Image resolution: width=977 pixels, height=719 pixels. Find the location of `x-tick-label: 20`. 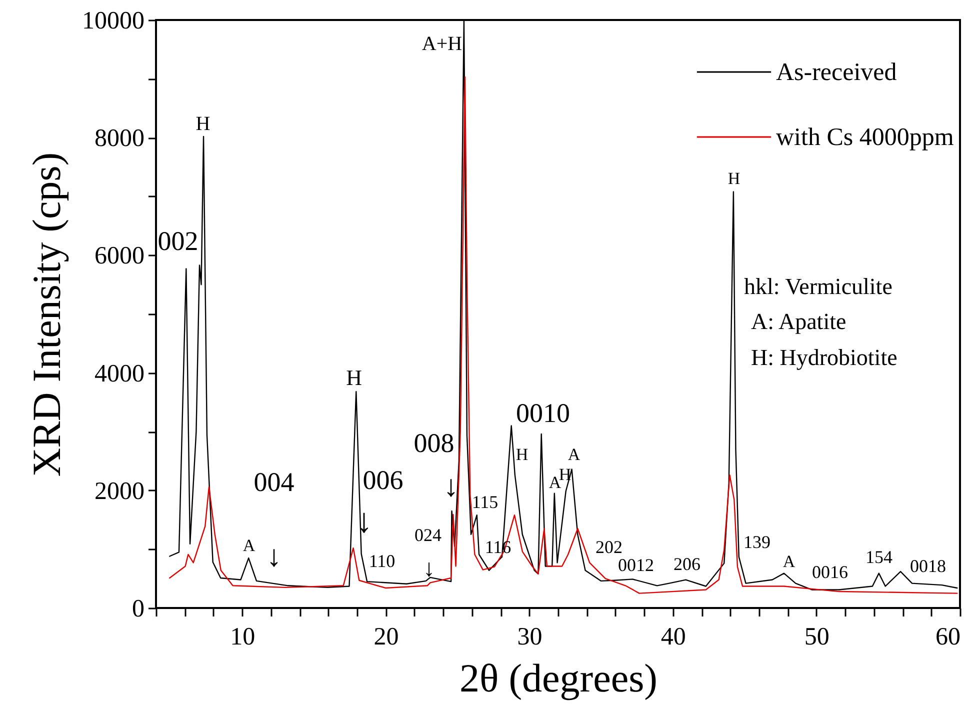

x-tick-label: 20 is located at coordinates (386, 637).